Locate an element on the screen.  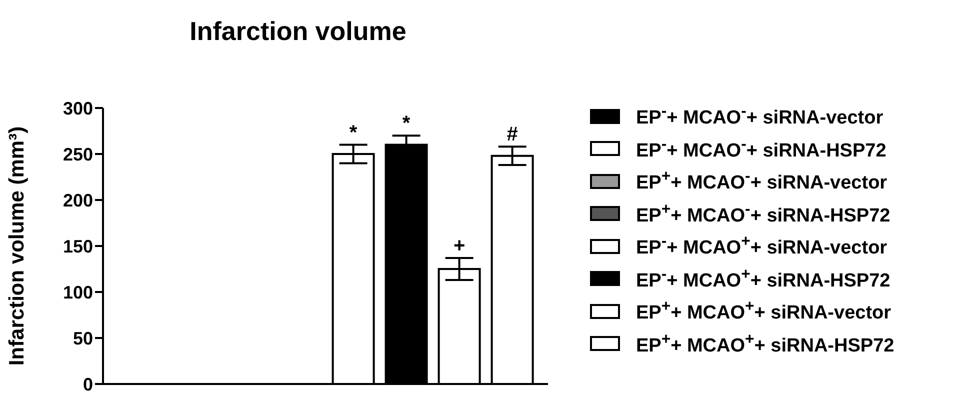
y-tick-label: 300 is located at coordinates (77, 108).